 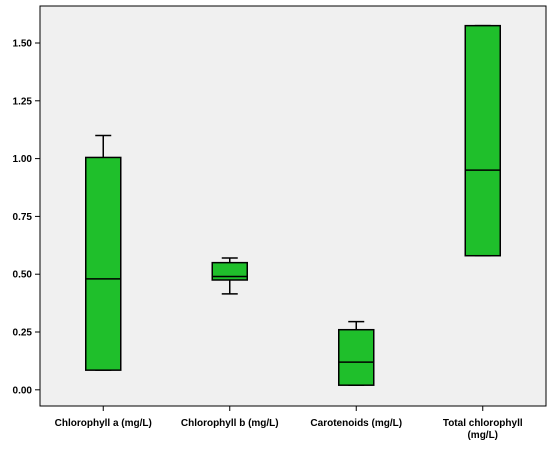 I want to click on y-tick-label: 0.25, so click(x=23, y=333).